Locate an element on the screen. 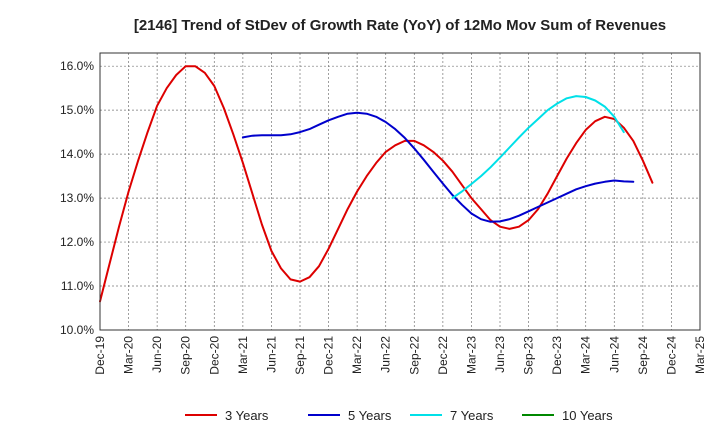 The height and width of the screenshot is (440, 720). x-tick-label: Dec-23 is located at coordinates (557, 355).